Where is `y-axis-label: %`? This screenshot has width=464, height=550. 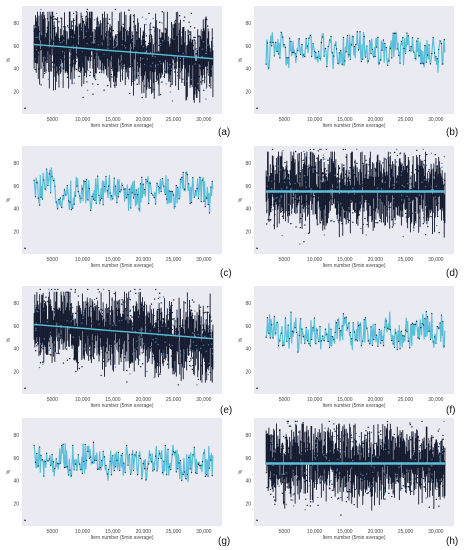 y-axis-label: % is located at coordinates (241, 59).